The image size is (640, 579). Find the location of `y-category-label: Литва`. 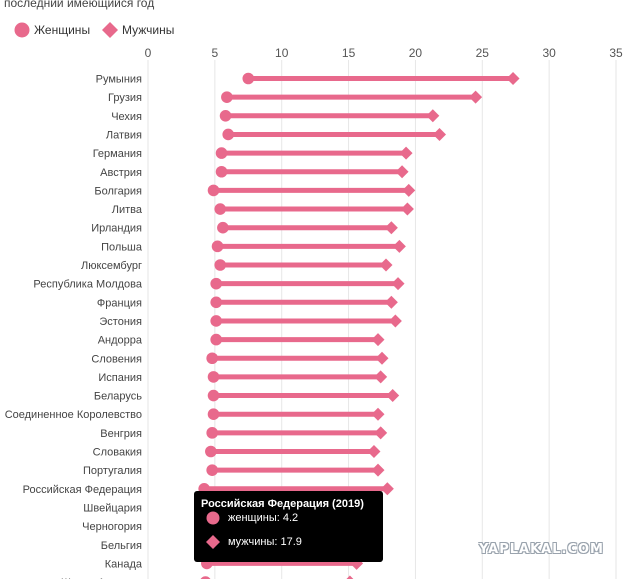

y-category-label: Литва is located at coordinates (127, 210).